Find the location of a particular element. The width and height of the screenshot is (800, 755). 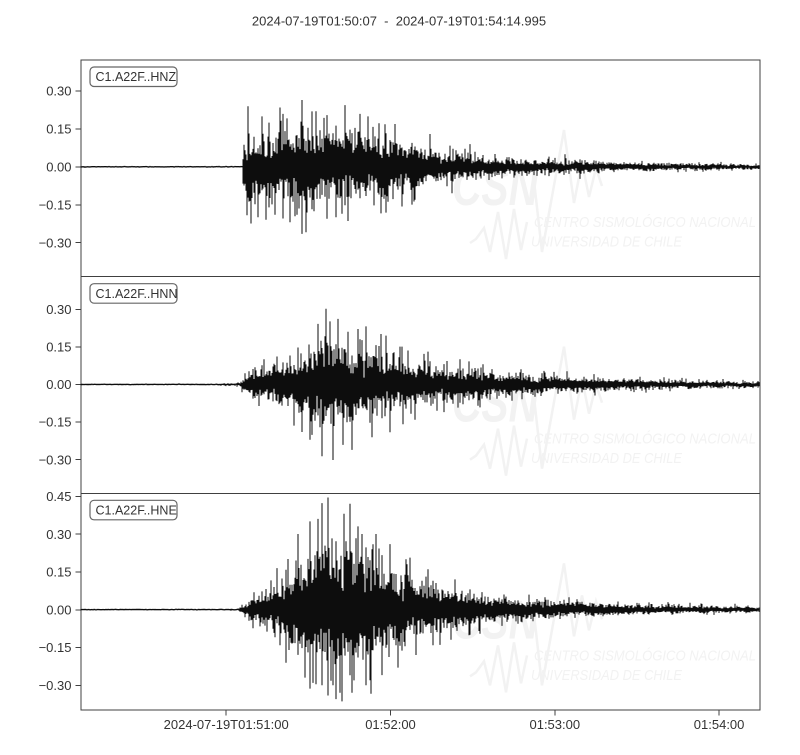

svg-text: C1.A22F..HNZ is located at coordinates (136, 77).